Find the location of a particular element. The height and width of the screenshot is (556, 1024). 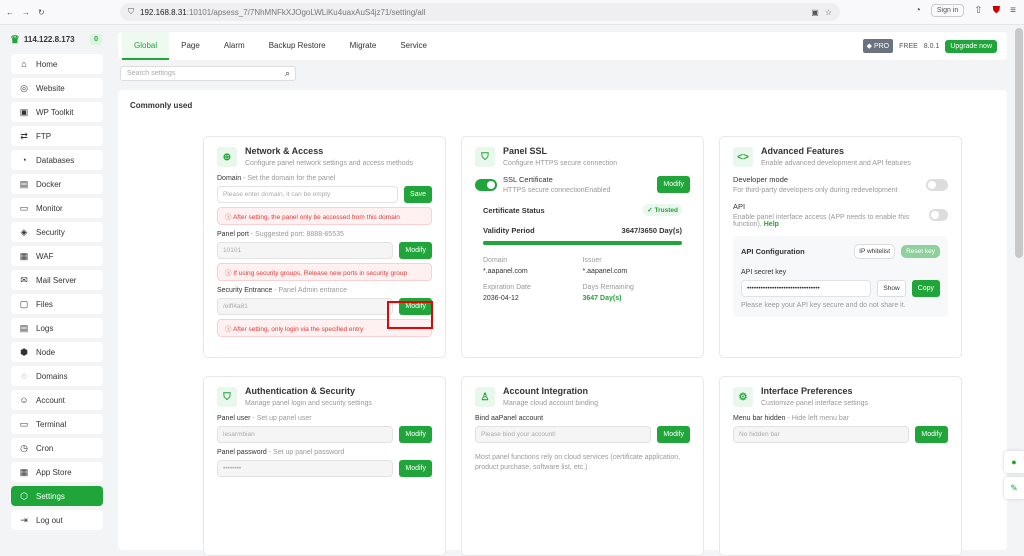

section-heading: Commonly used is located at coordinates (161, 105).